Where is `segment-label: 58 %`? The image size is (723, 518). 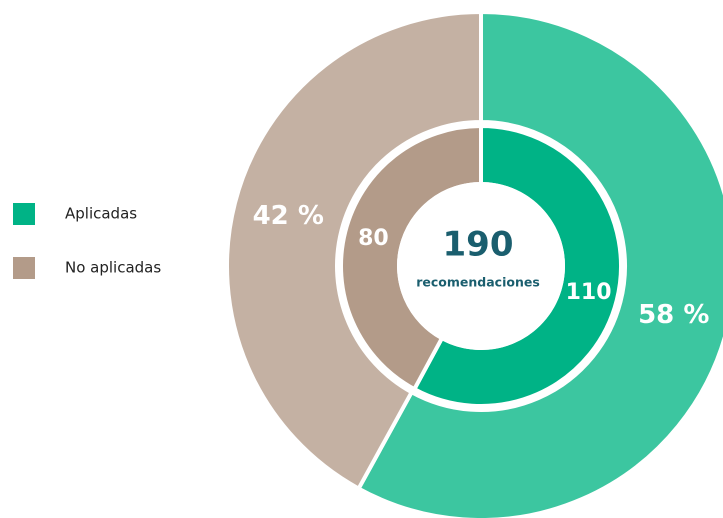 segment-label: 58 % is located at coordinates (673, 315).